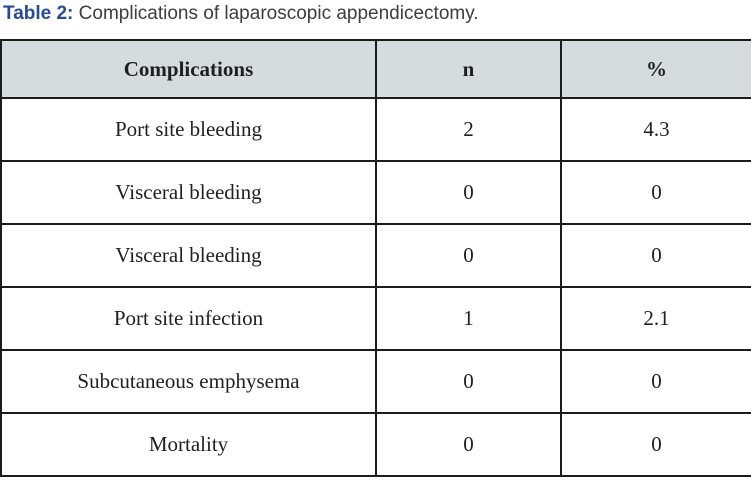 This screenshot has width=751, height=497. Describe the element at coordinates (38, 13) in the screenshot. I see `table-caption-label: Table 2:` at that location.